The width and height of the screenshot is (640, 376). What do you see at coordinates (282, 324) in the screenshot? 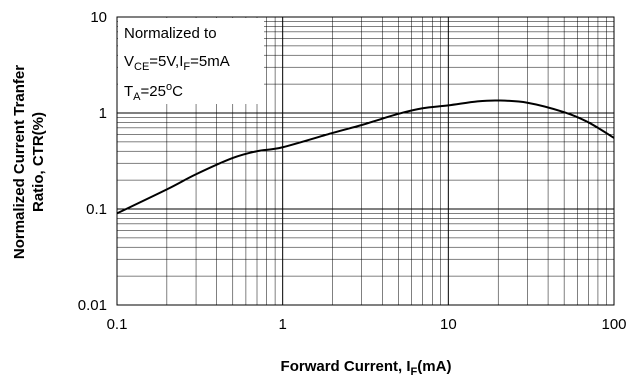
I see `x-tick-label: 1` at bounding box center [282, 324].